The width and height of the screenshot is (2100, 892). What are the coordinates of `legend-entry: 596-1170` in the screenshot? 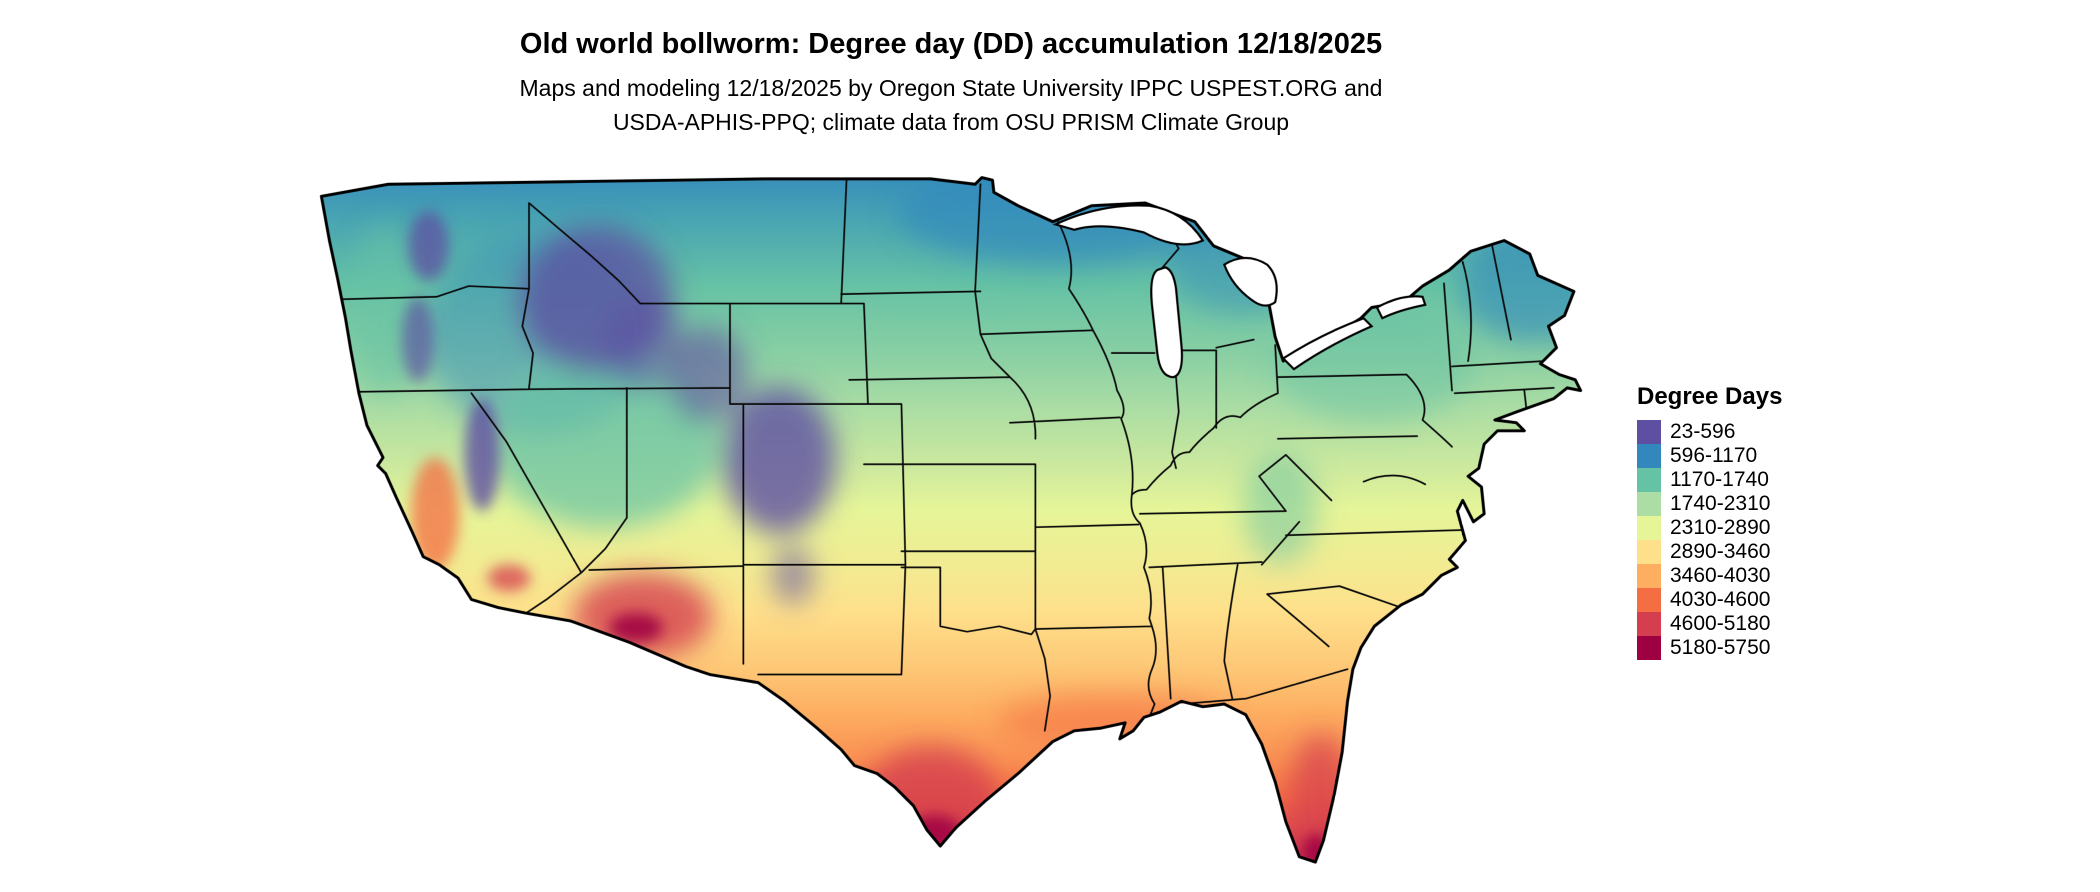 It's located at (1709, 456).